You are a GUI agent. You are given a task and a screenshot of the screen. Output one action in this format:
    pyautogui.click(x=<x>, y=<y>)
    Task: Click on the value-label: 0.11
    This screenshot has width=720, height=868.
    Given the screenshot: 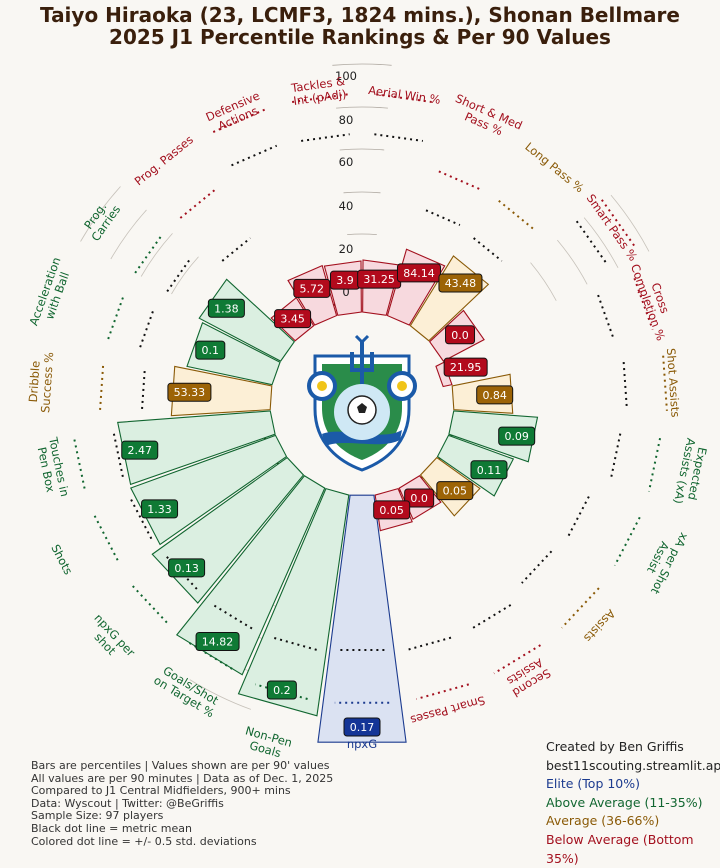 What is the action you would take?
    pyautogui.click(x=489, y=470)
    